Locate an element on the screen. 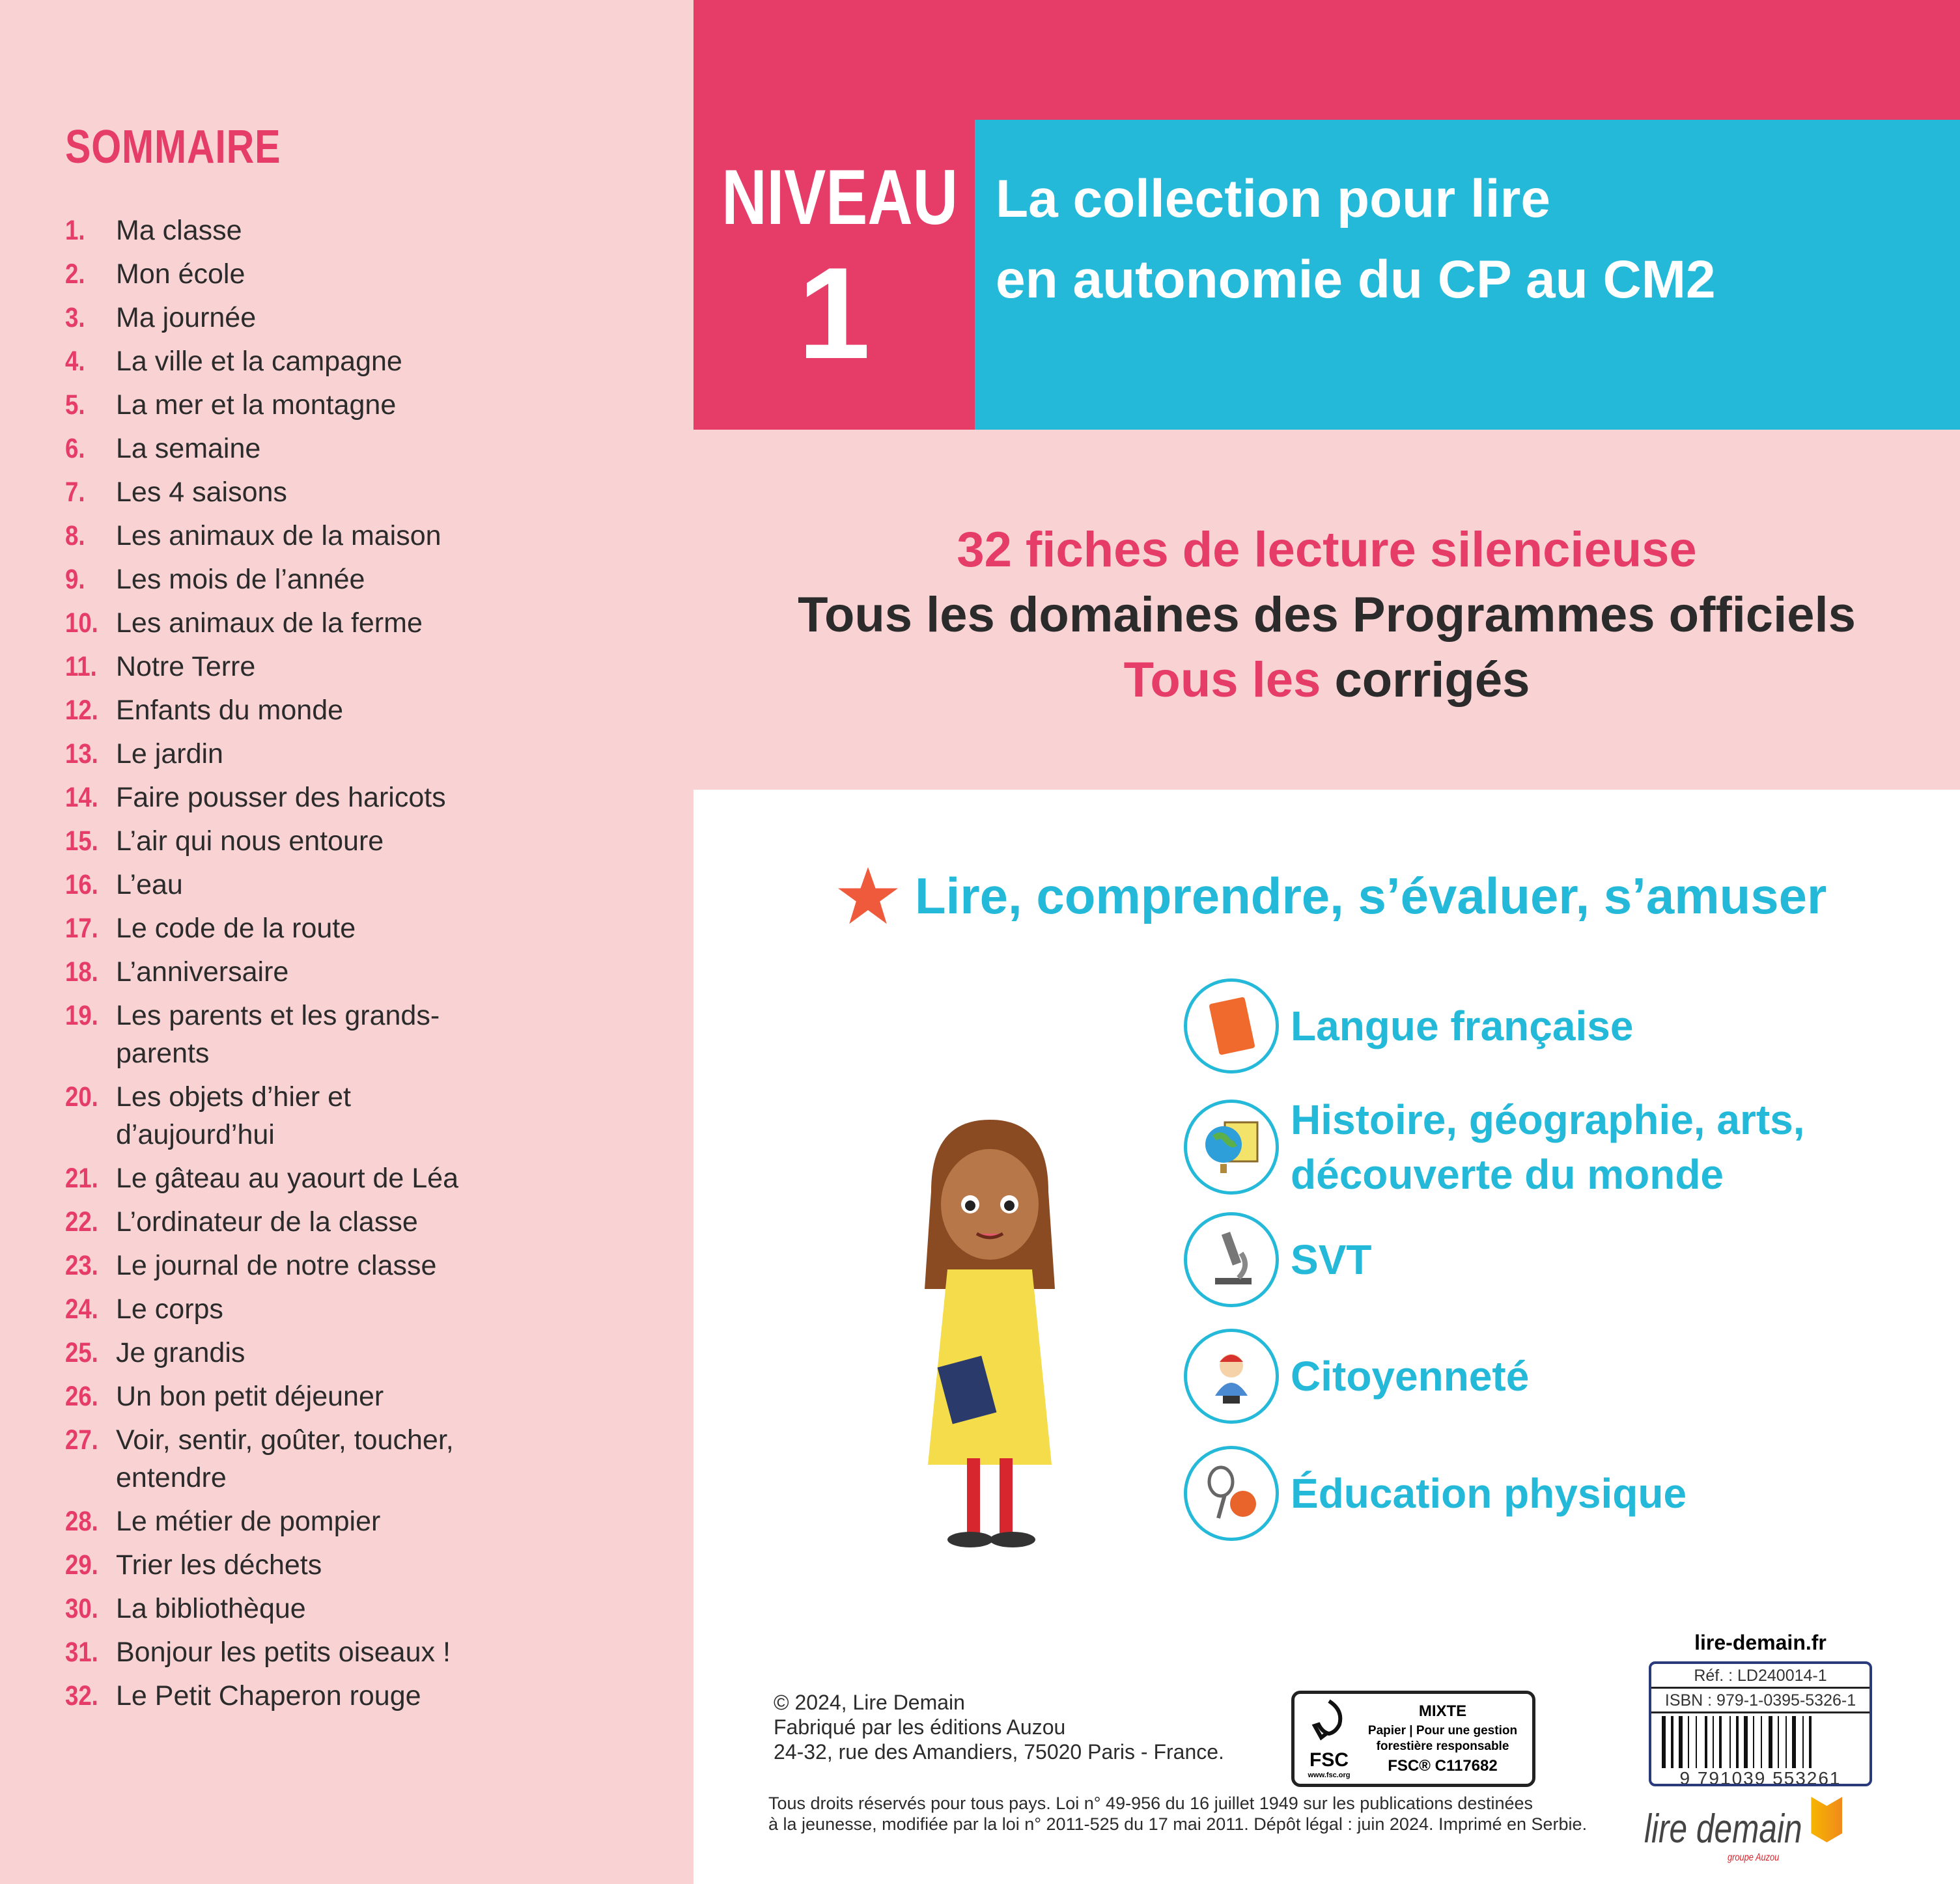  brand-sub: groupe Auzou is located at coordinates (1754, 1857).